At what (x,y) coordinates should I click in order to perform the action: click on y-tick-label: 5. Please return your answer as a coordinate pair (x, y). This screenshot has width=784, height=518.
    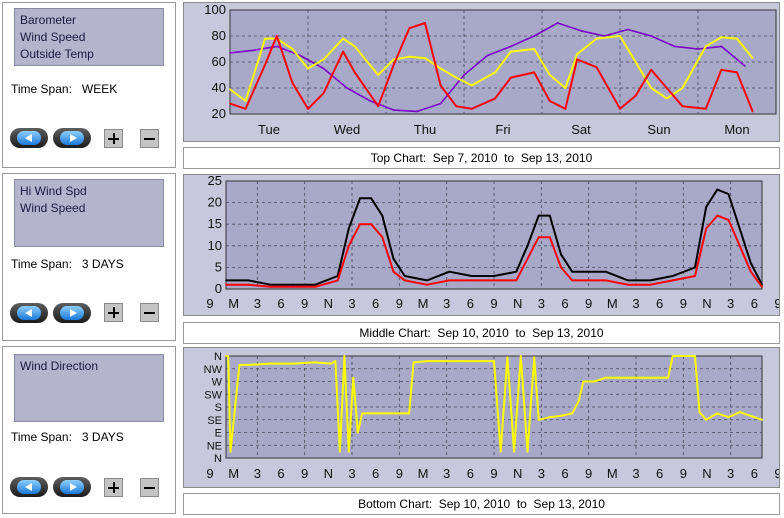
    Looking at the image, I should click on (218, 266).